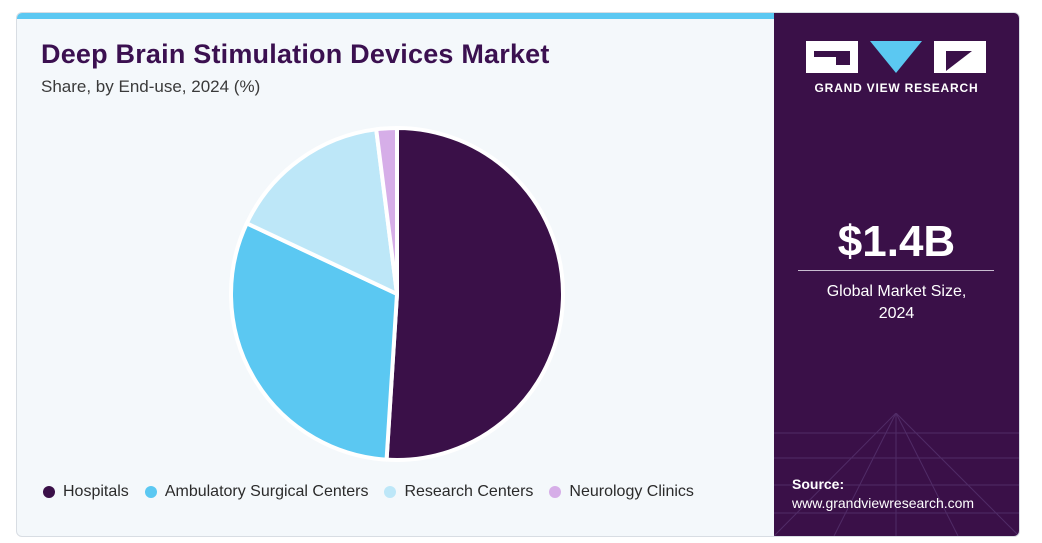  What do you see at coordinates (386, 211) in the screenshot?
I see `pie-slice-neurology-clinics` at bounding box center [386, 211].